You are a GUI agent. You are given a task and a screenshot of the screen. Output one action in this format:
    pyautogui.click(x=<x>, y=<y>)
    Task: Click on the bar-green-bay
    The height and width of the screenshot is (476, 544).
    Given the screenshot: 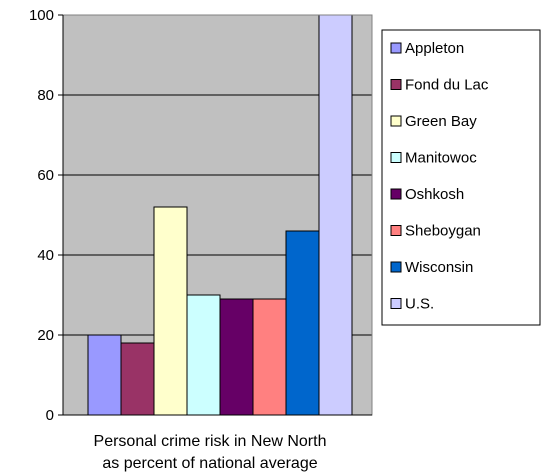 What is the action you would take?
    pyautogui.click(x=170, y=311)
    